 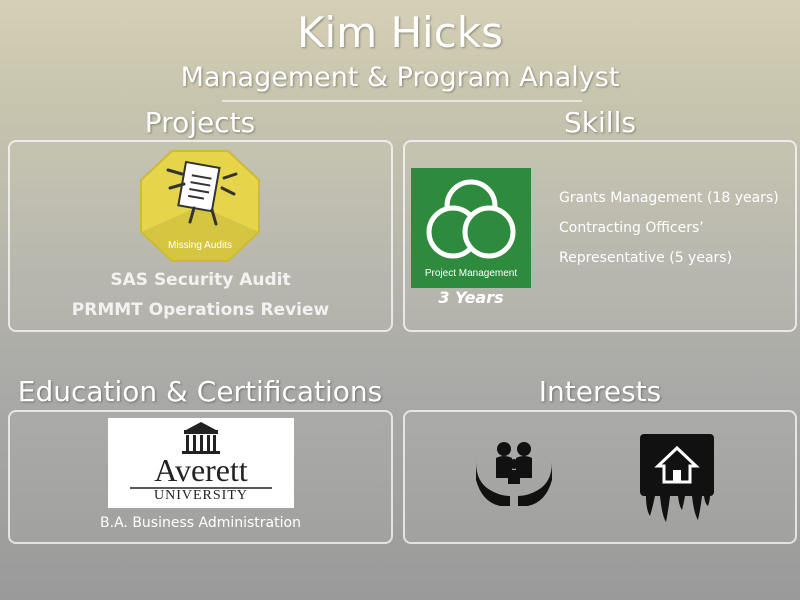 I want to click on project-item: SAS Security Audit, so click(x=200, y=280).